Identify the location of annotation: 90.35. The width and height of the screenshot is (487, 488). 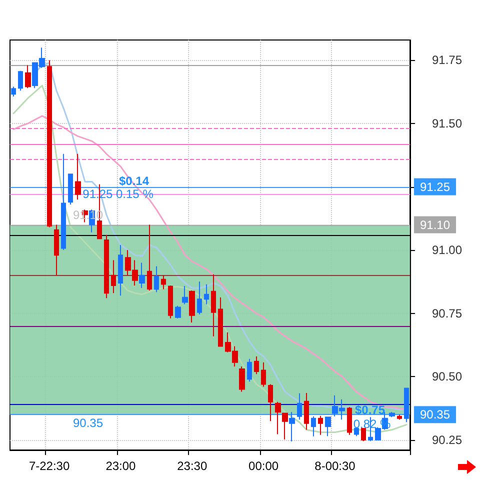
(88, 423).